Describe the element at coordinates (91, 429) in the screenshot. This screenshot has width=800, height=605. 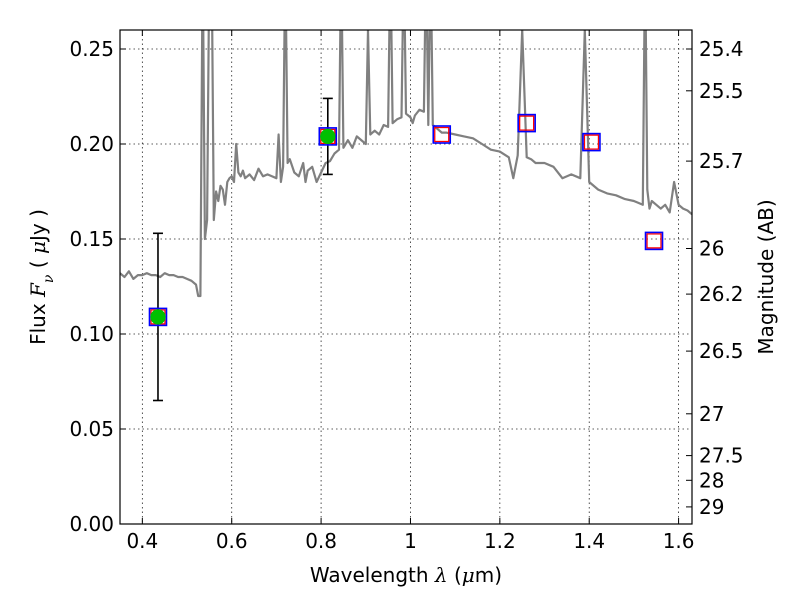
I see `y-tick-label: 0.05` at that location.